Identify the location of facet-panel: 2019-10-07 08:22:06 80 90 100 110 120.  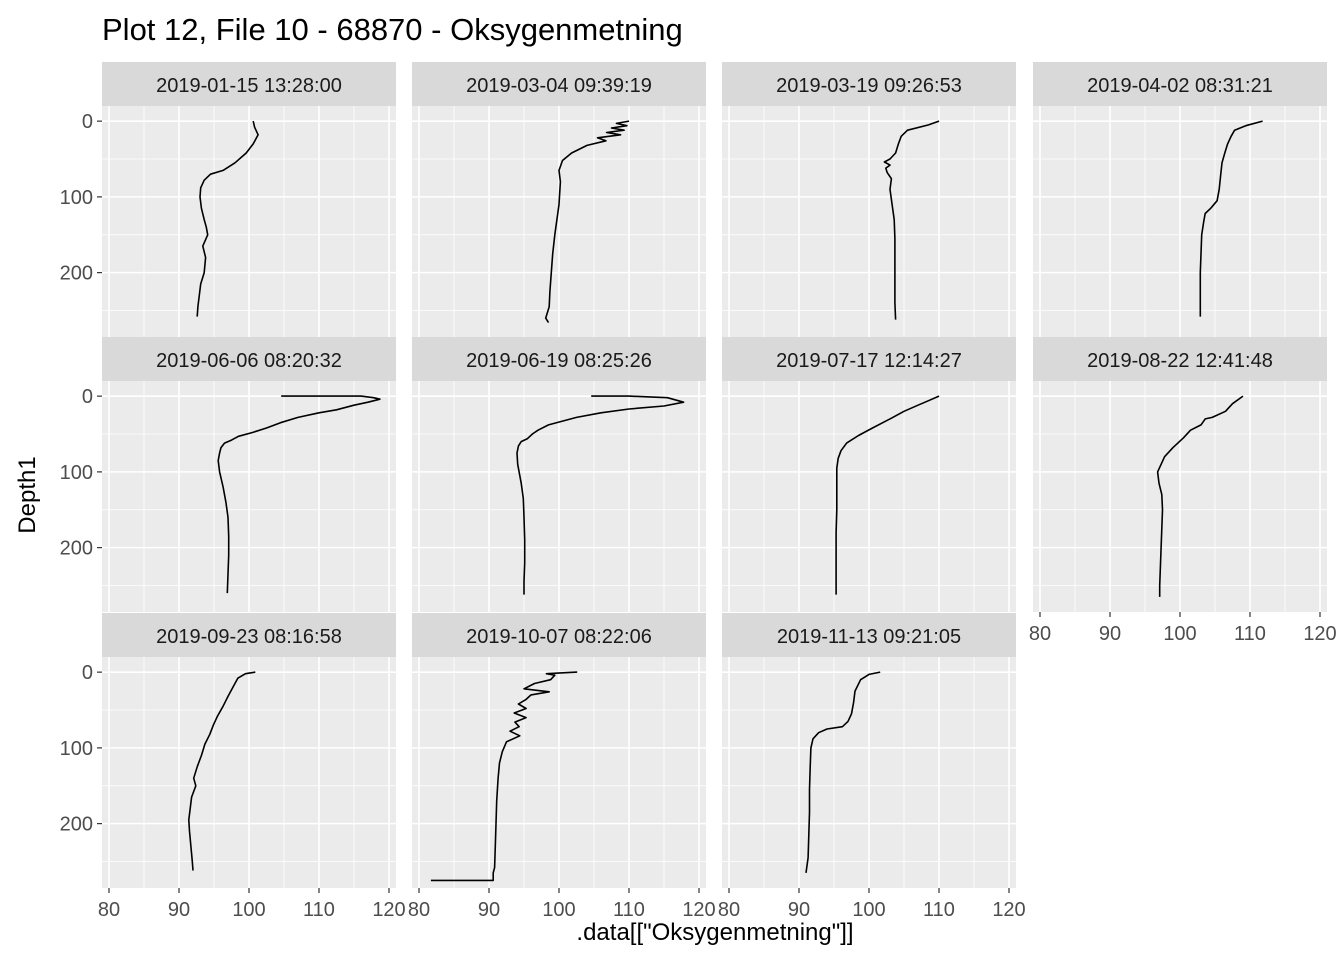
(562, 767).